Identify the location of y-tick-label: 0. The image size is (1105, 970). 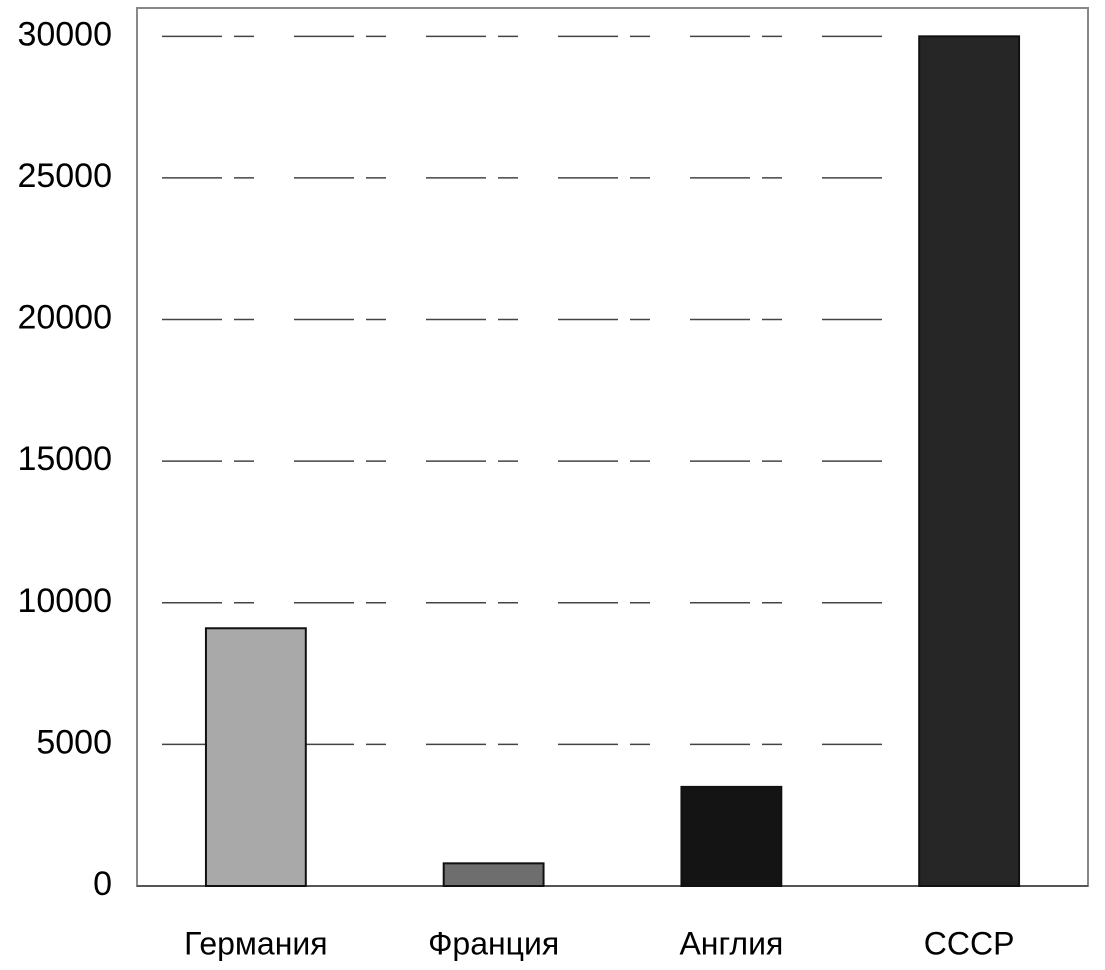
(102, 884).